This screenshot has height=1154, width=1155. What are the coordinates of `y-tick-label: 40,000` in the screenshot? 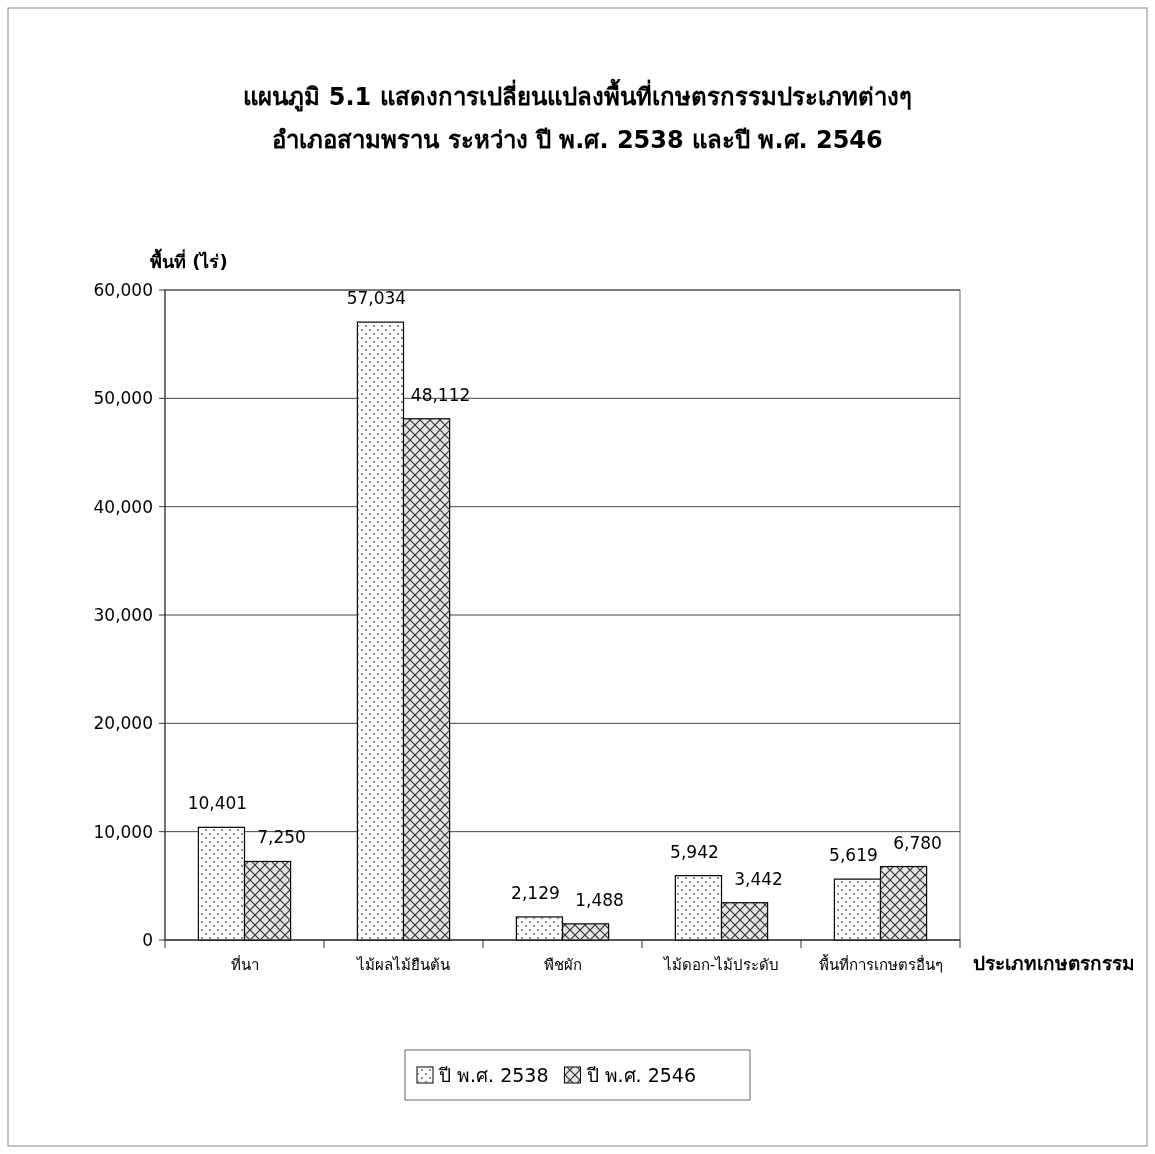 It's located at (123, 506).